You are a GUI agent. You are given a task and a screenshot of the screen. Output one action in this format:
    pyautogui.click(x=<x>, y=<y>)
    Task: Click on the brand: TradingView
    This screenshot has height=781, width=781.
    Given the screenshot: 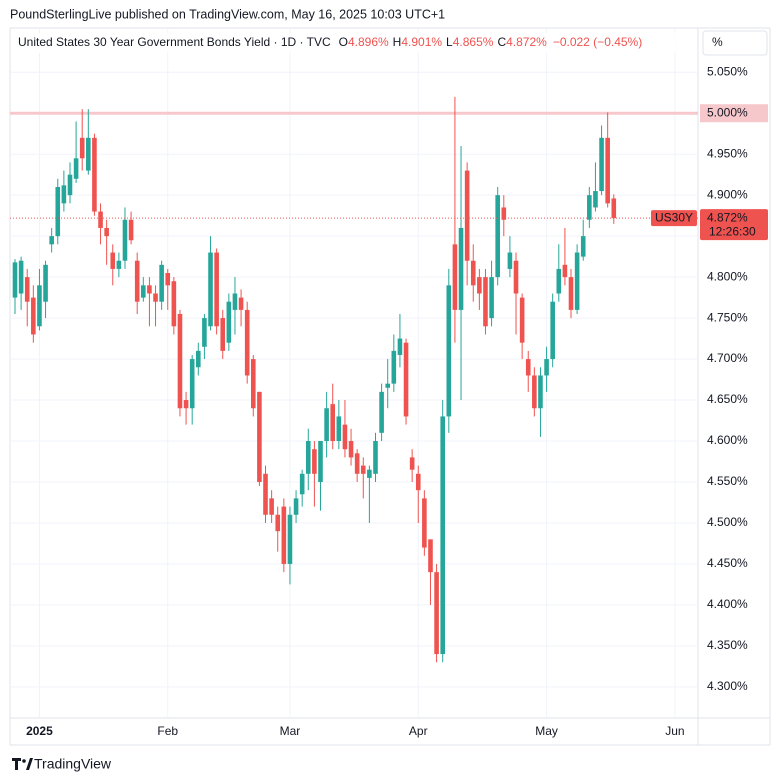 What is the action you would take?
    pyautogui.click(x=73, y=764)
    